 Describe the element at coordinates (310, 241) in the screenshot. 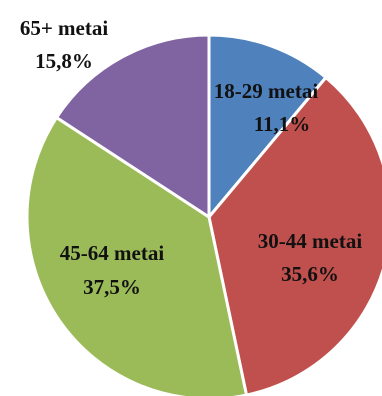

I see `label-30-44-category: 30-44 metai` at that location.